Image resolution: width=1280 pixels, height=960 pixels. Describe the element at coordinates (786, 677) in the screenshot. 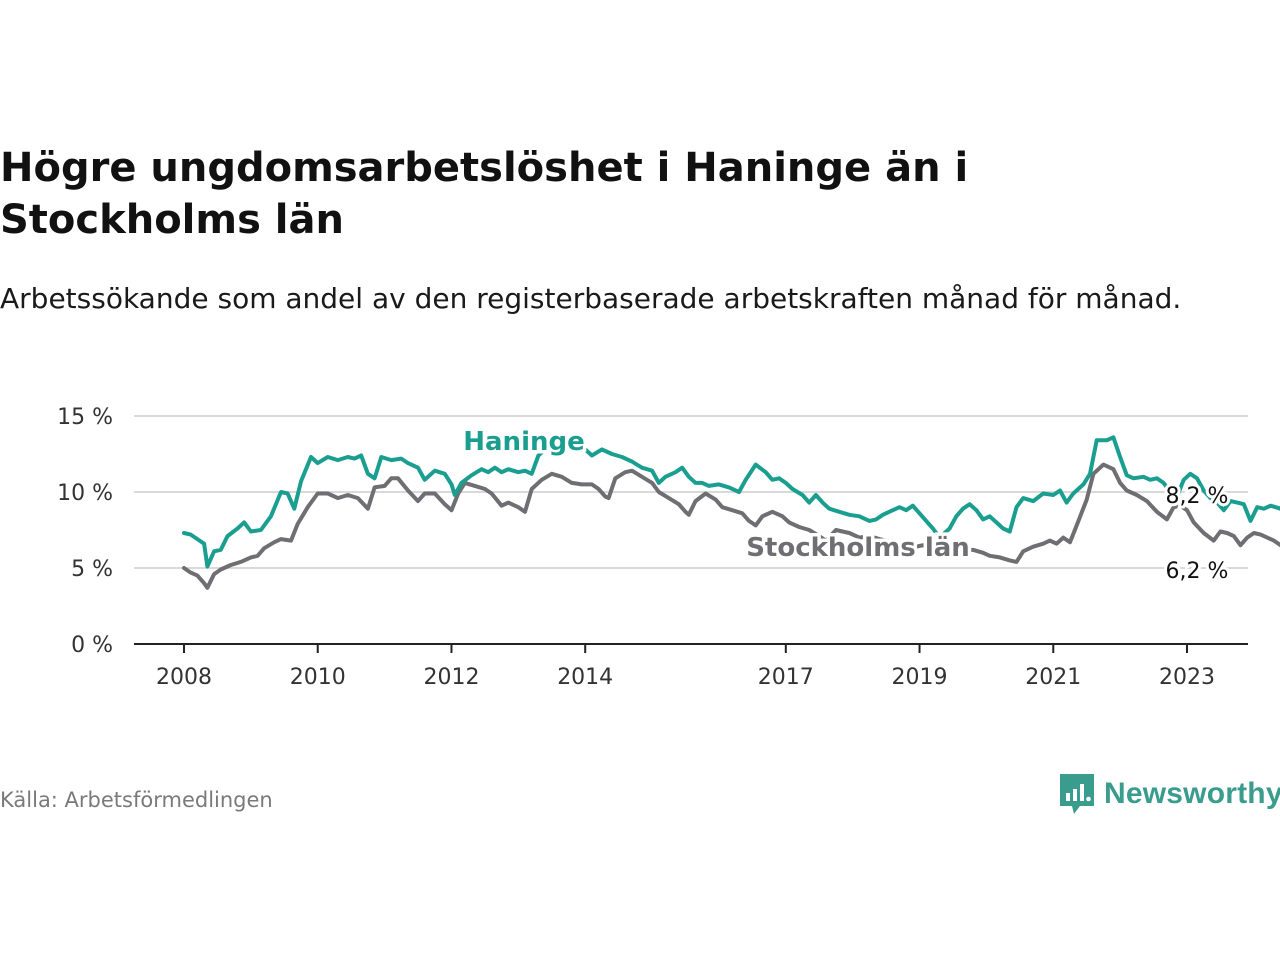

I see `x-tick-label: 2017` at that location.